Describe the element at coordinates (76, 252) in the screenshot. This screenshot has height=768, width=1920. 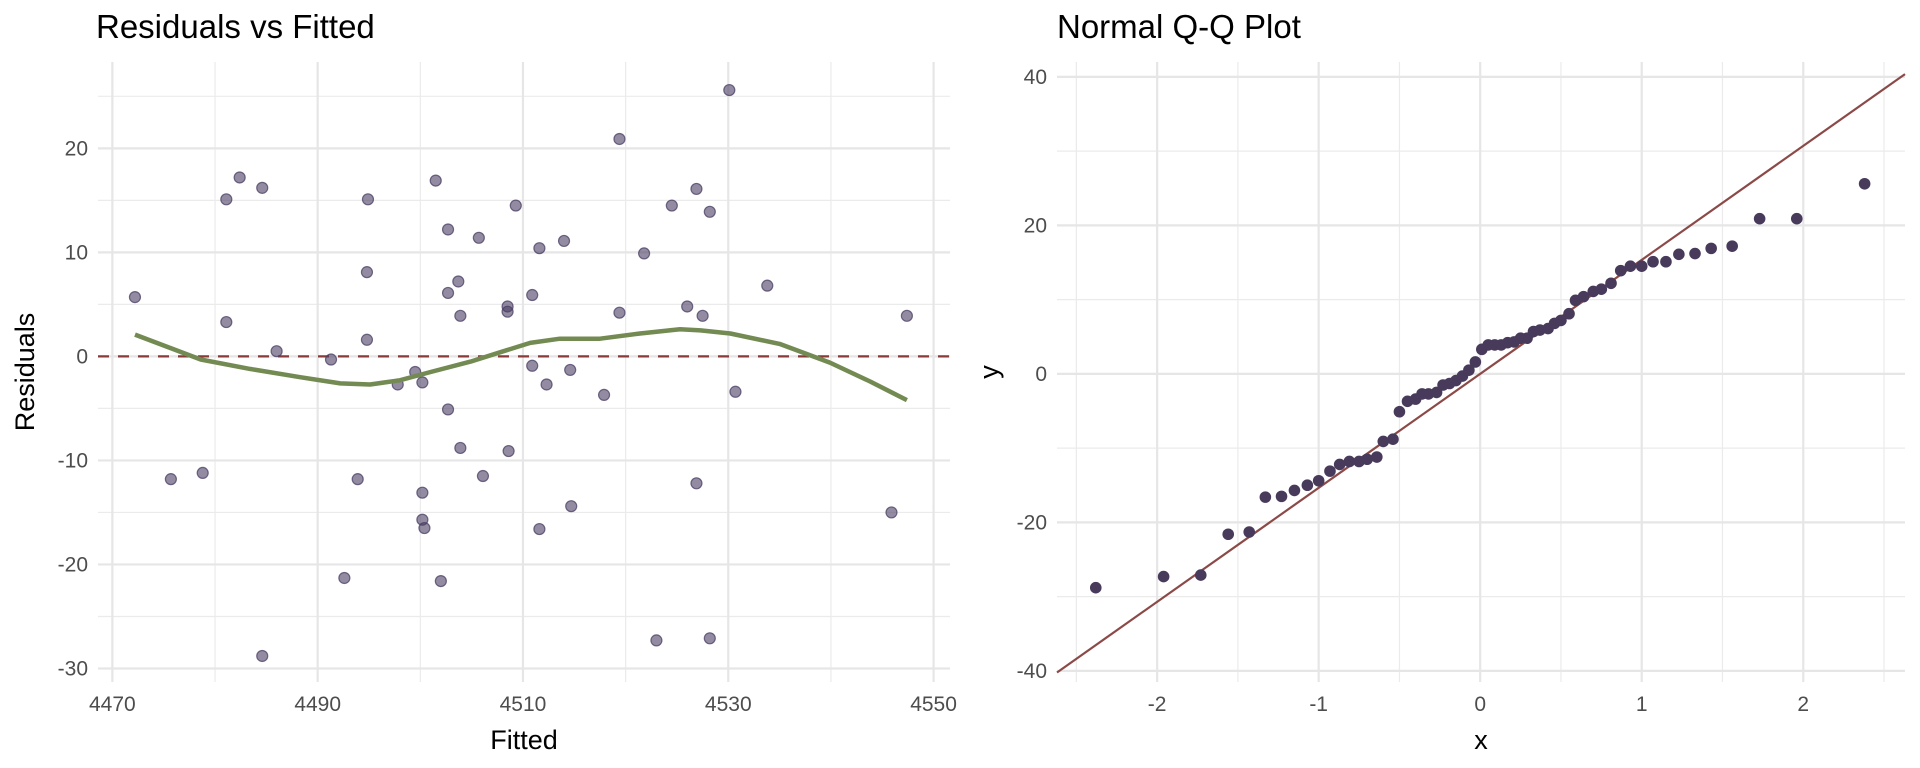
I see `y-tick-label: 10` at that location.